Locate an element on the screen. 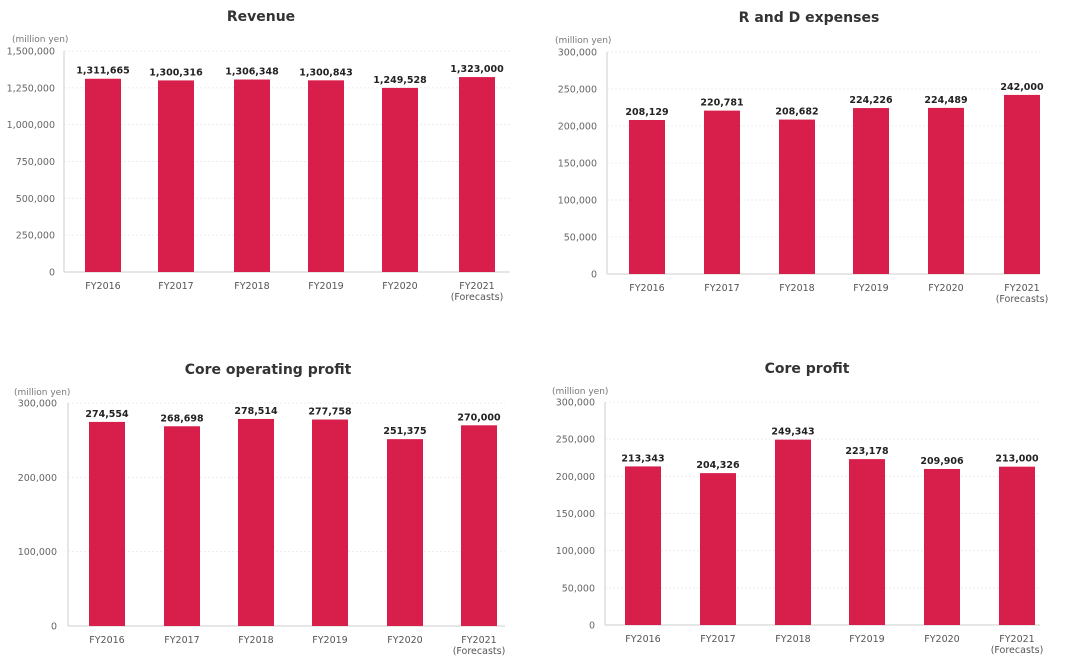 The height and width of the screenshot is (661, 1080). bar-value-label: 213,000 is located at coordinates (1017, 459).